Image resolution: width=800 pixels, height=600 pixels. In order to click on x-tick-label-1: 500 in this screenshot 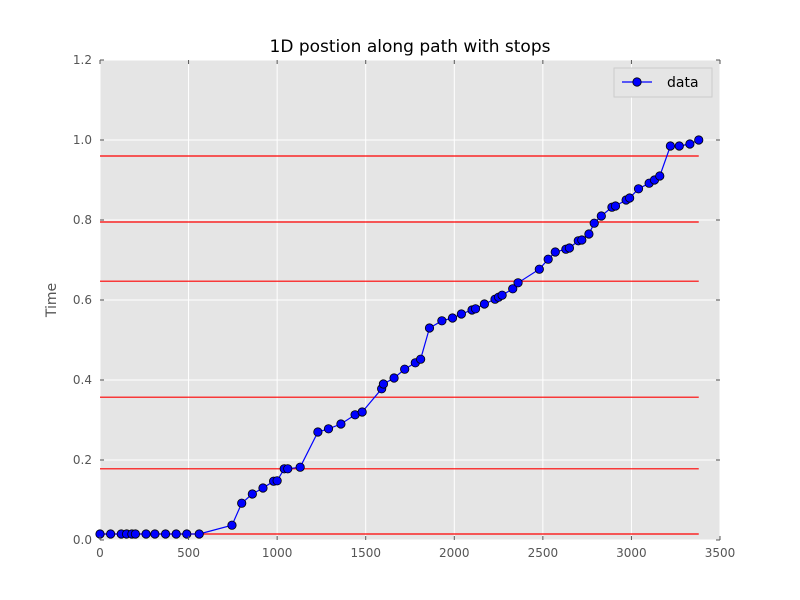, I will do `click(188, 553)`.